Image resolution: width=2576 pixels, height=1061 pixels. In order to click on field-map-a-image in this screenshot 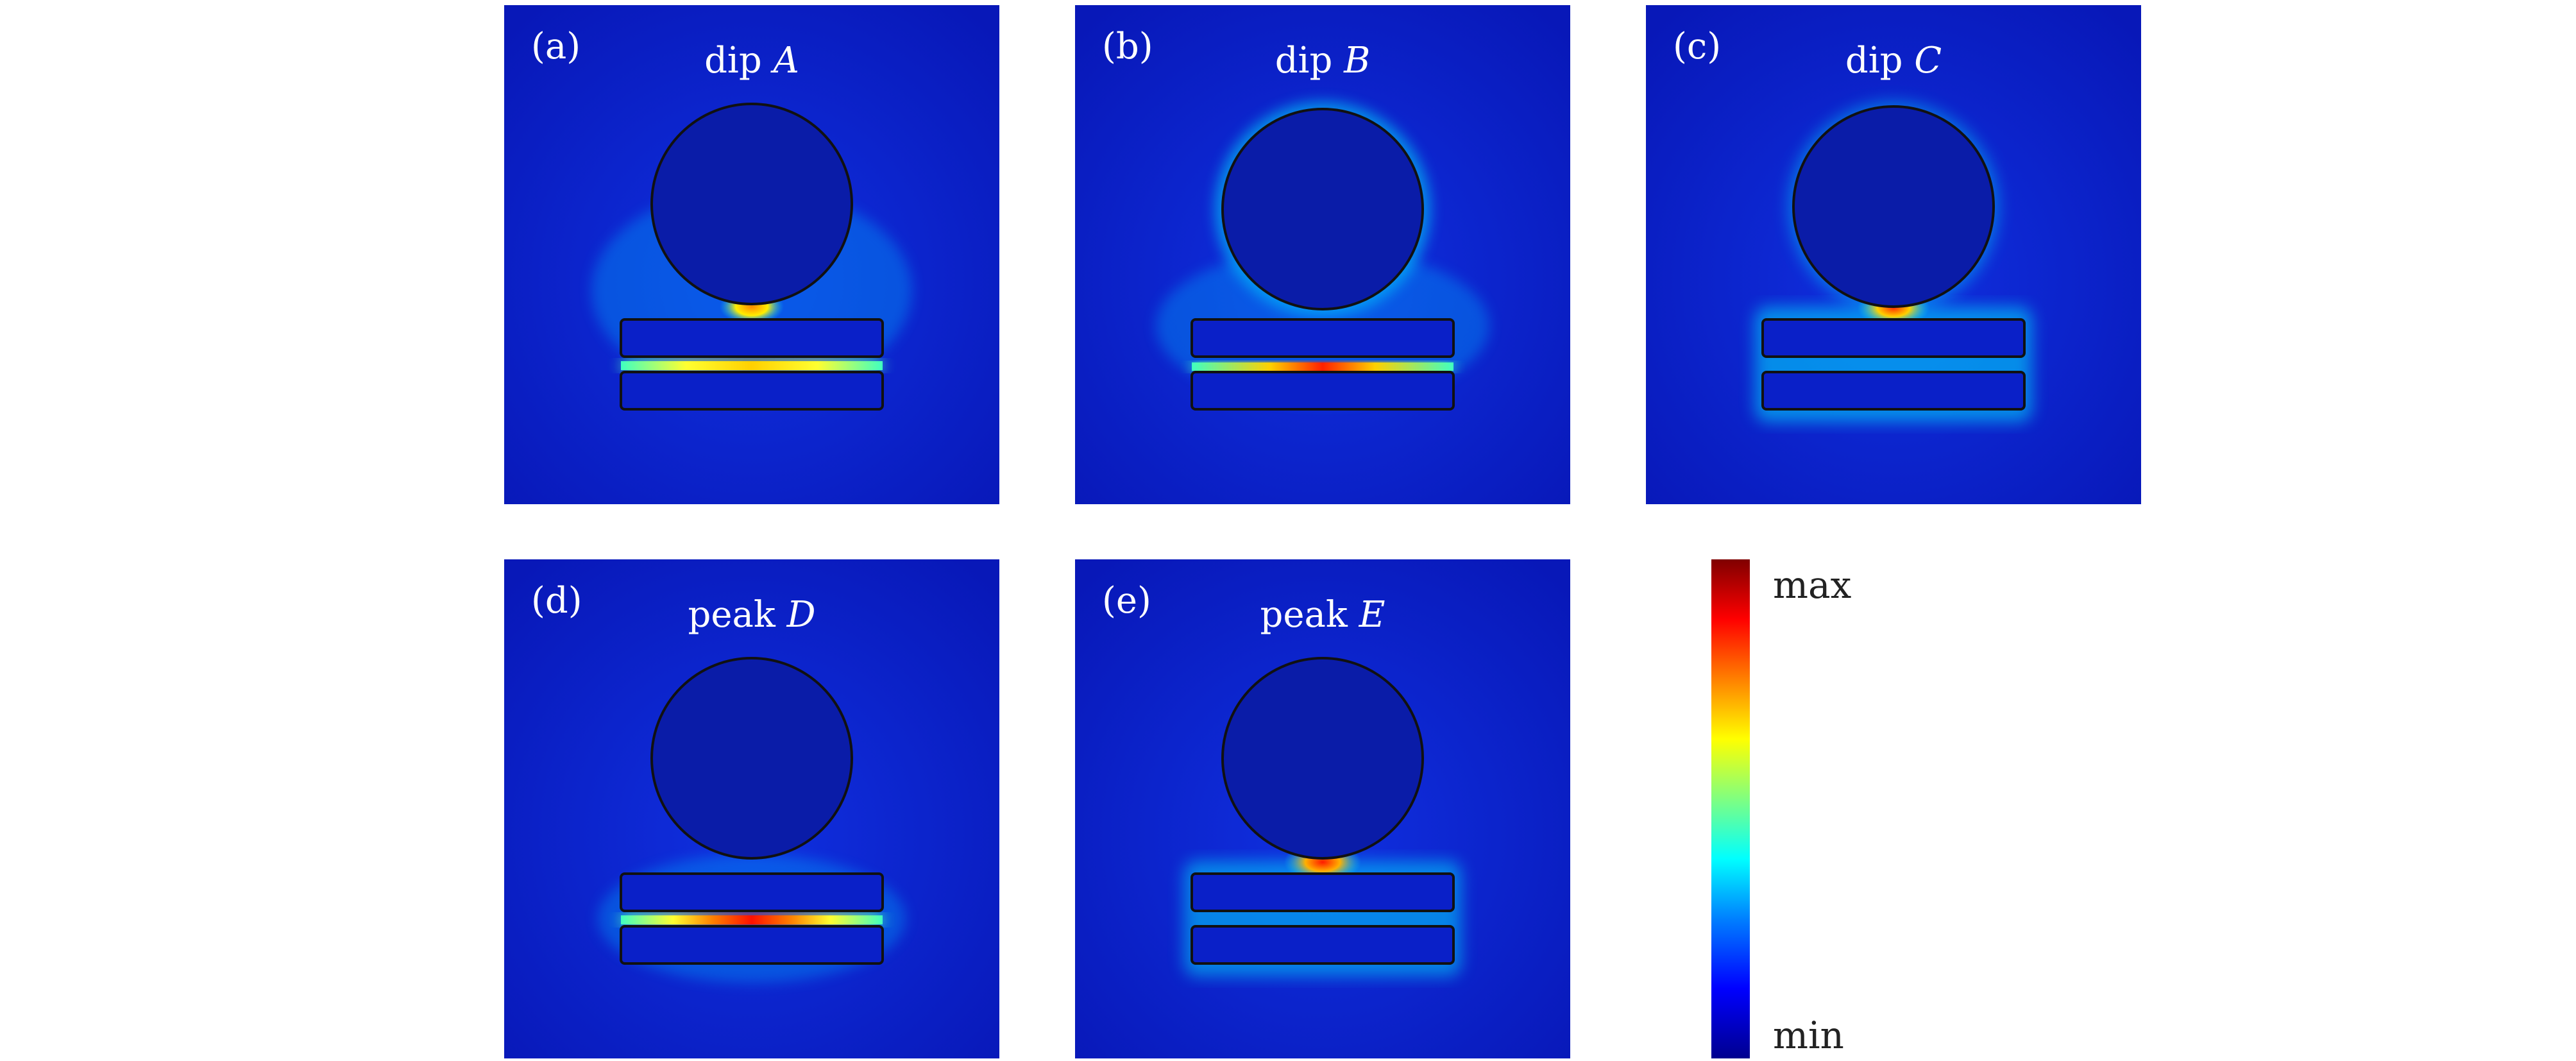, I will do `click(751, 255)`.